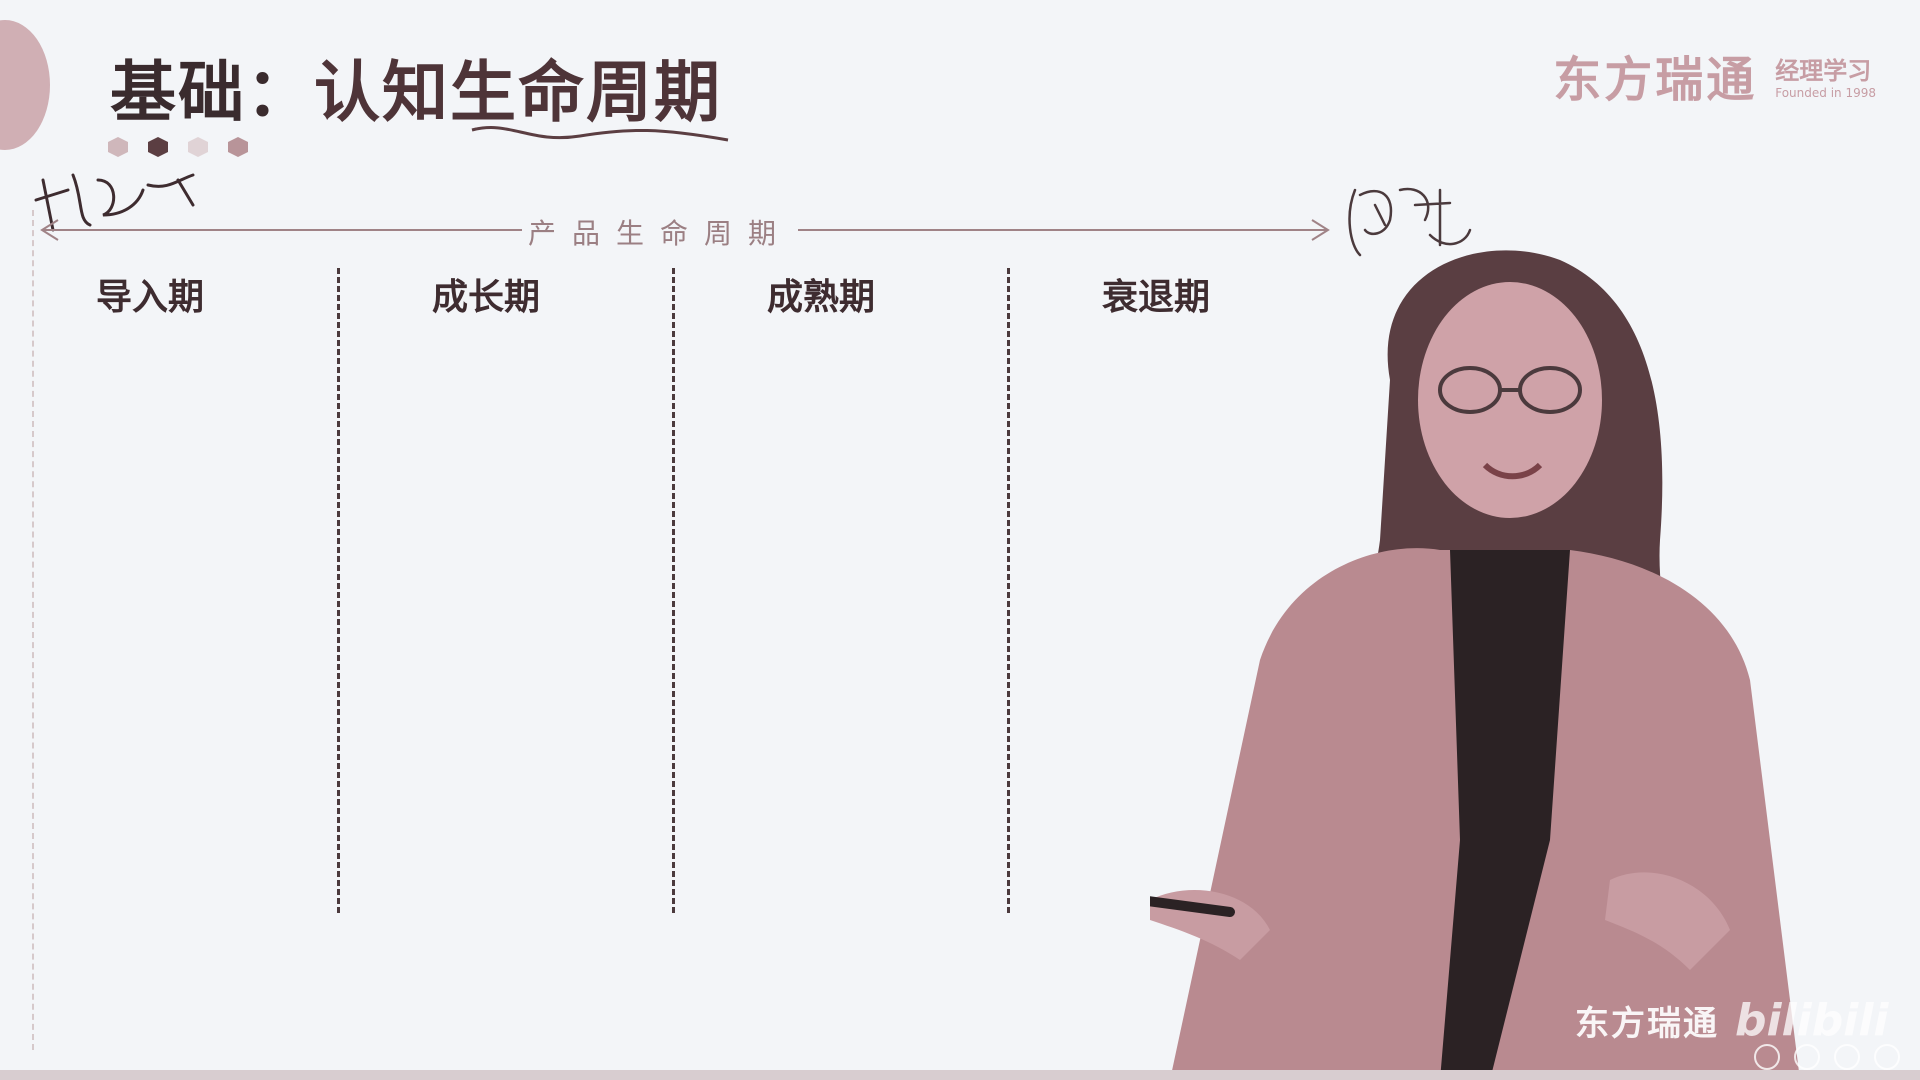 This screenshot has height=1080, width=1920. I want to click on stage-decline: 衰退期, so click(1156, 297).